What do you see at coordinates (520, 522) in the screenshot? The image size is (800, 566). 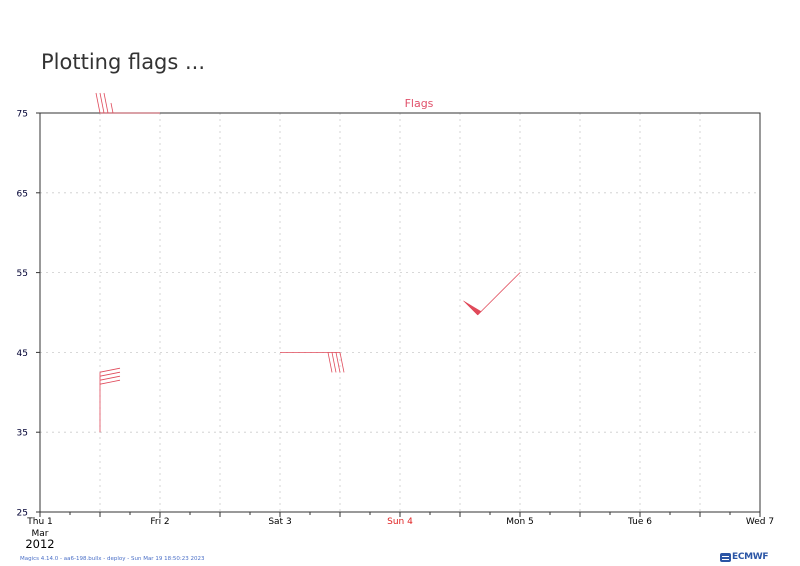 I see `x-tick-label: Mon 5` at bounding box center [520, 522].